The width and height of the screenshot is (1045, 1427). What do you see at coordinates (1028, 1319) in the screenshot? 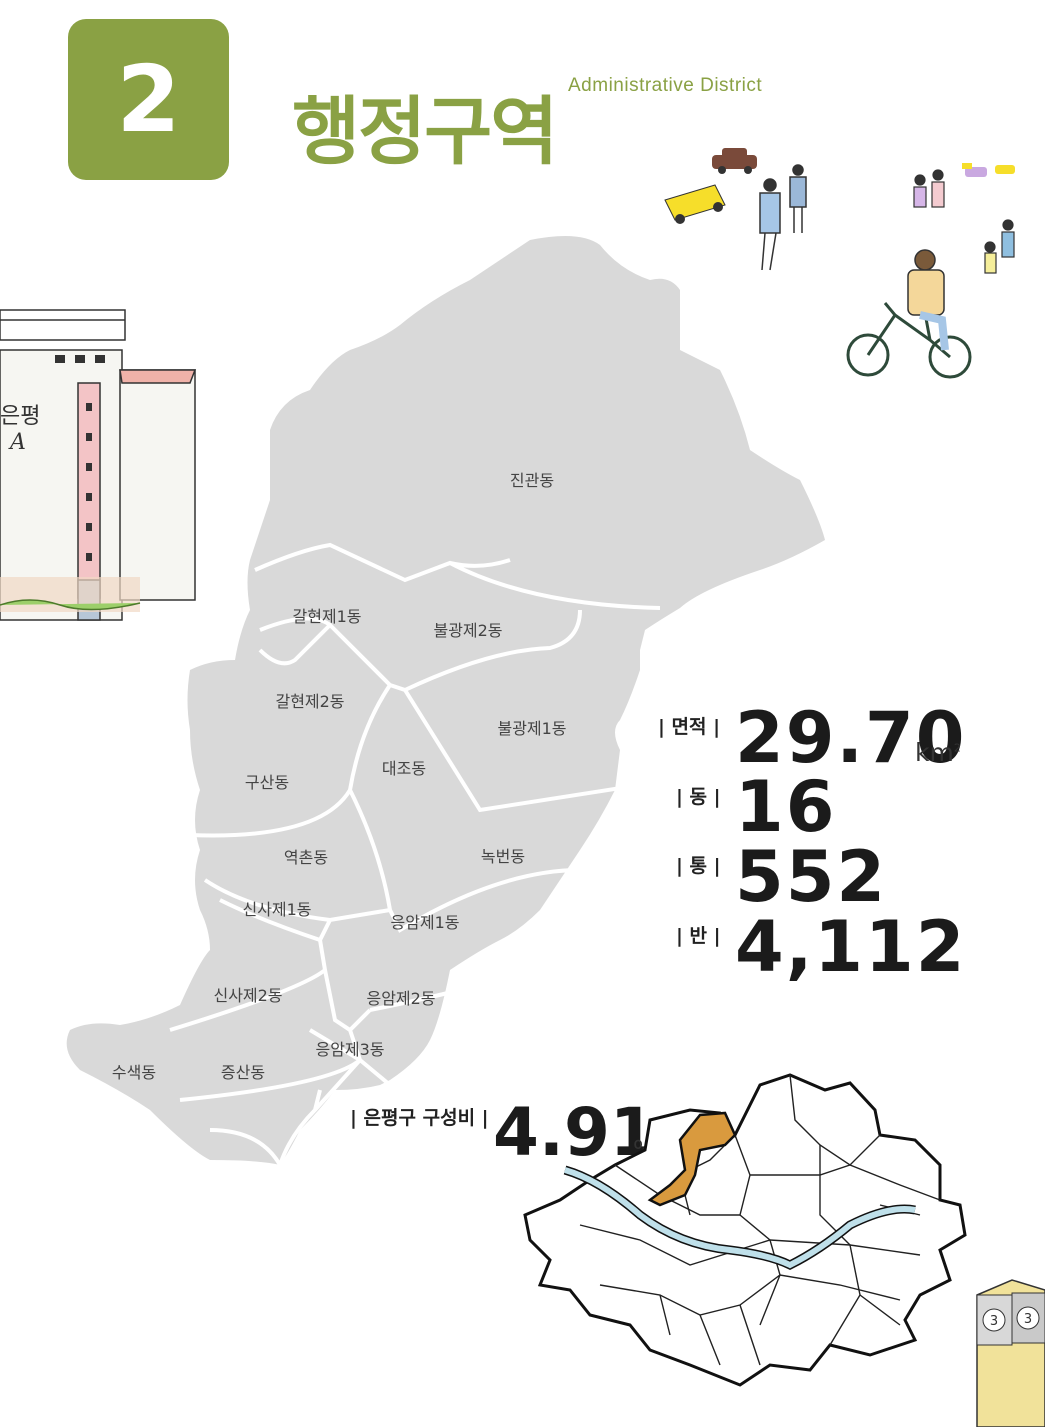
I see `pillar-sign-number-2: 3` at bounding box center [1028, 1319].